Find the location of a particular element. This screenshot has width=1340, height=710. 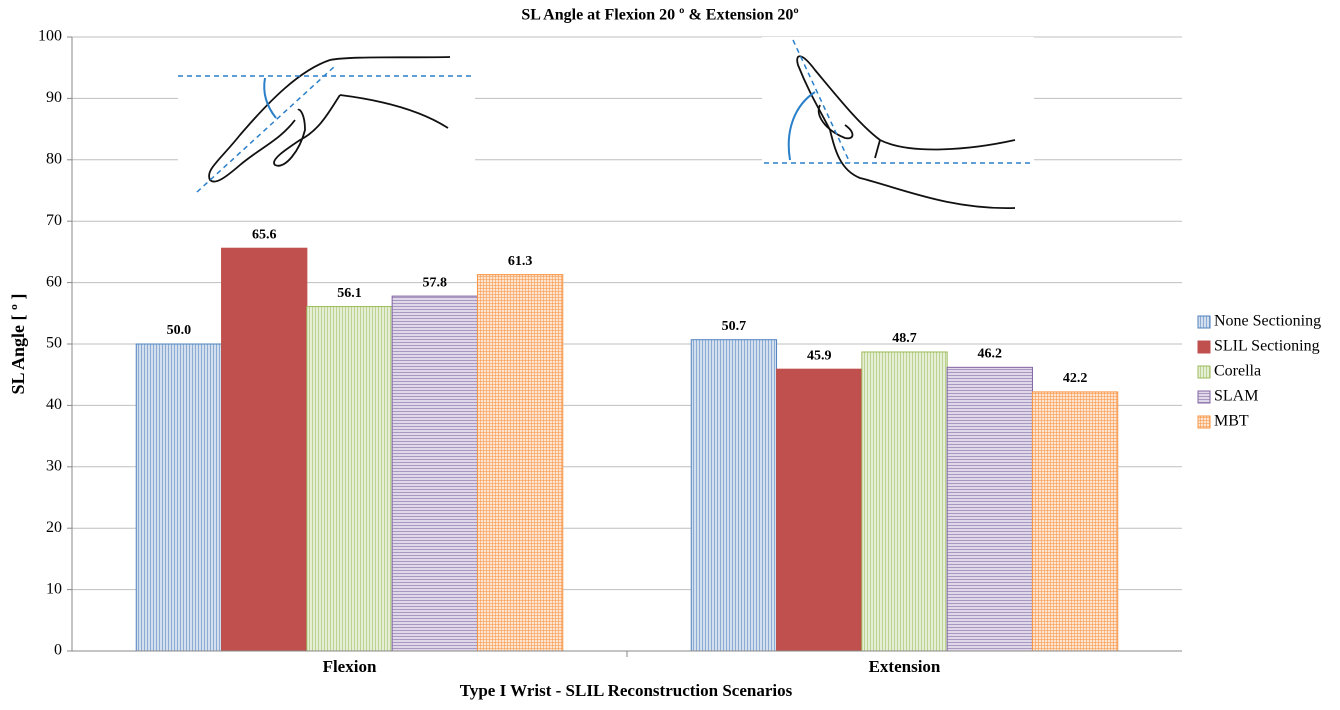

chart-title: SL Angle at Flexion 20 º & Extension 20º is located at coordinates (659, 15).